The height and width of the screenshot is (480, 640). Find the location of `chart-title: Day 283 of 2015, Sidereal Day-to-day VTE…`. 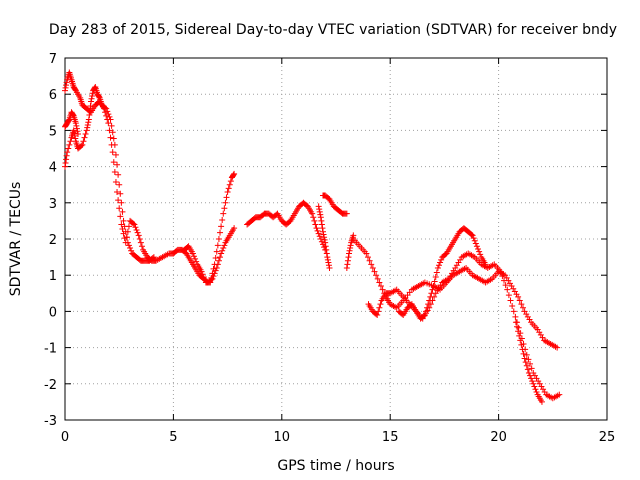

chart-title: Day 283 of 2015, Sidereal Day-to-day VTE… is located at coordinates (333, 30).